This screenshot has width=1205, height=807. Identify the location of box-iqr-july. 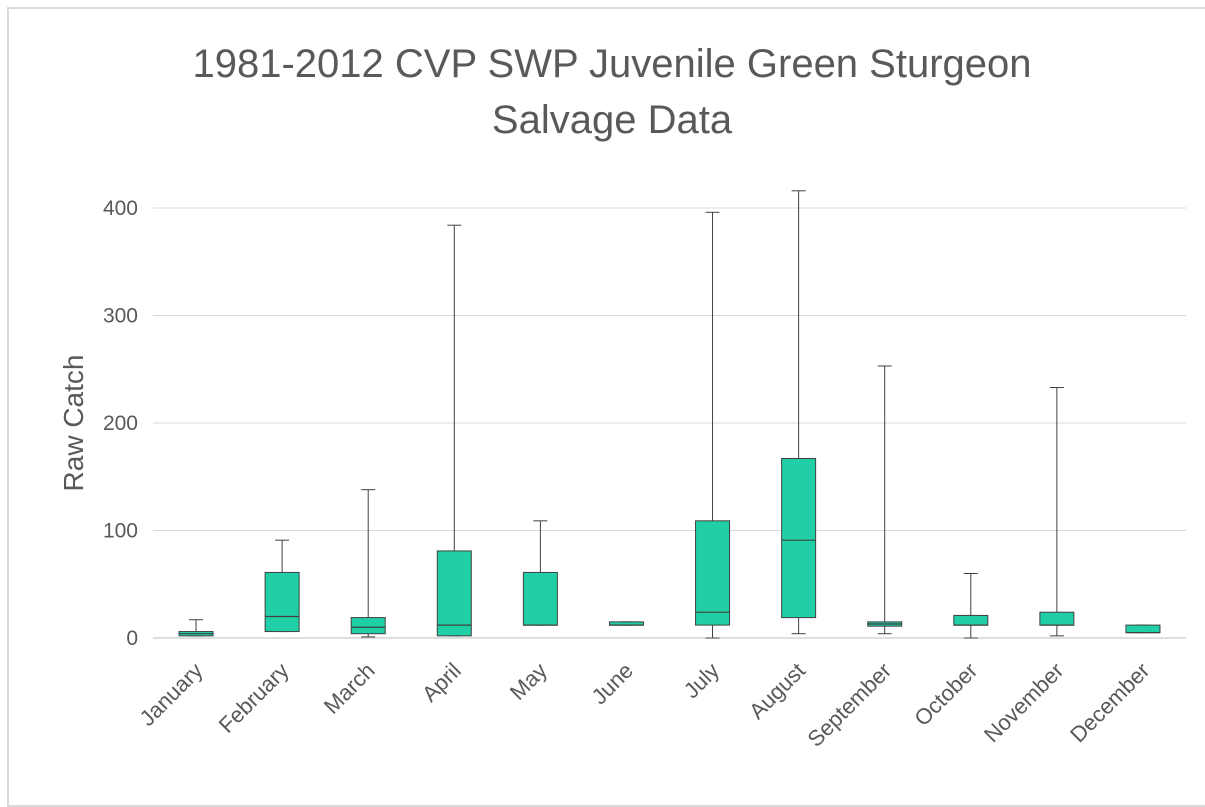
(713, 573).